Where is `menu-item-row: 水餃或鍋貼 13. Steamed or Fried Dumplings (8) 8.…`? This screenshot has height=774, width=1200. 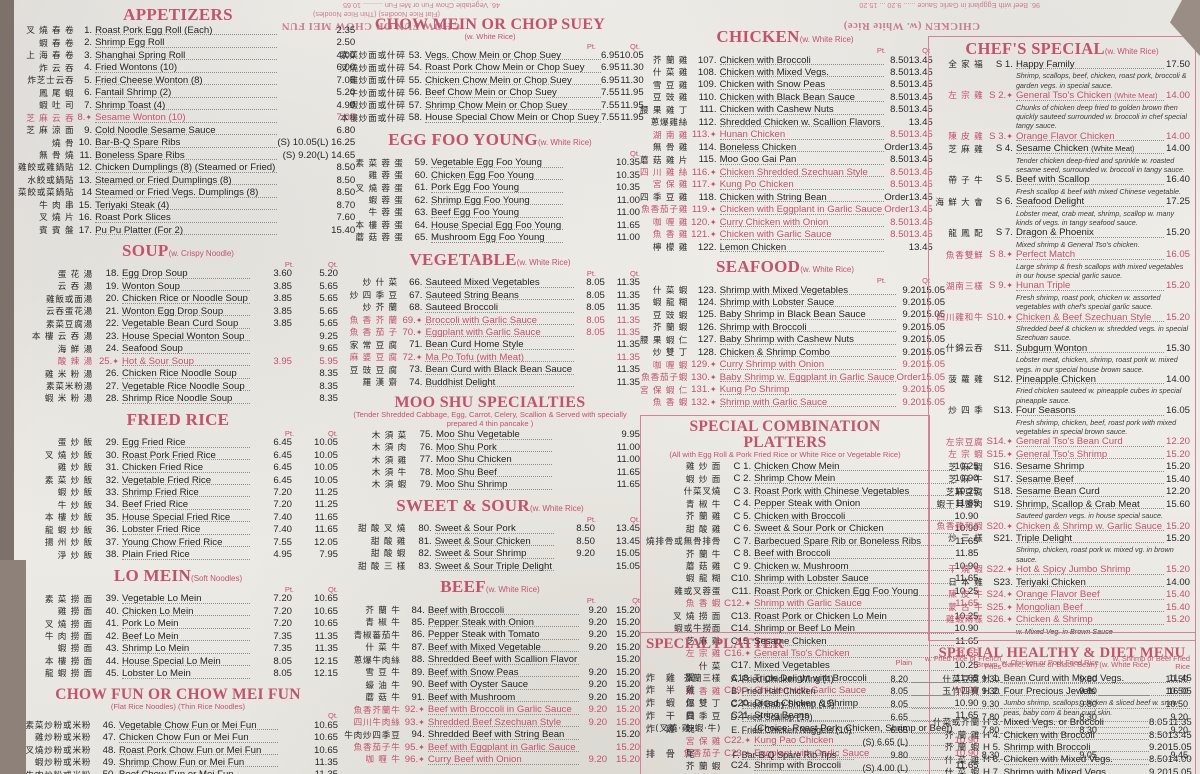
menu-item-row: 水餃或鍋貼 13. Steamed or Fried Dumplings (8) 8.… is located at coordinates (186, 181).